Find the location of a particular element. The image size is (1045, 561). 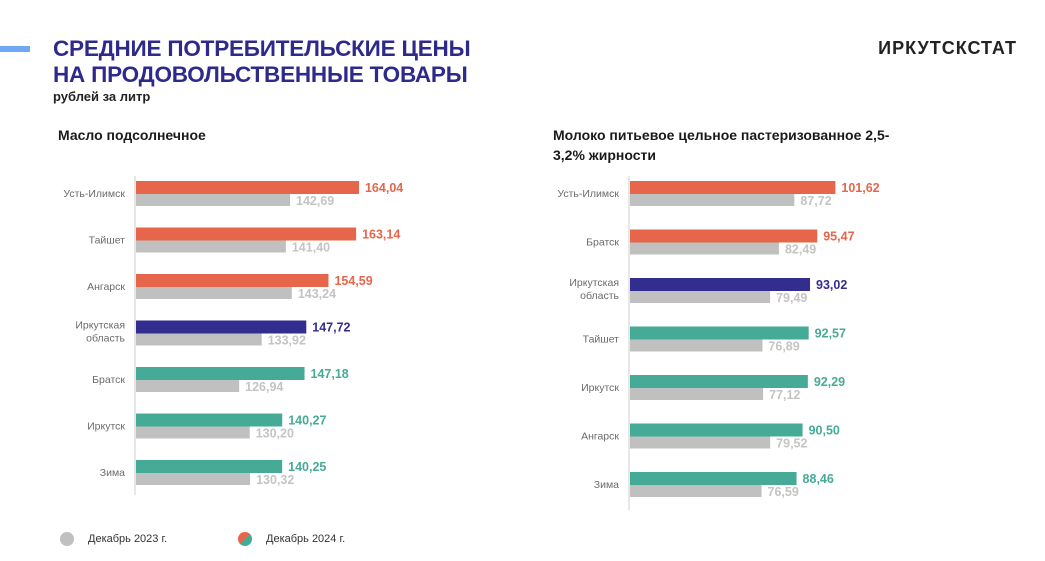

value-label-2024: 140,25 is located at coordinates (307, 467).